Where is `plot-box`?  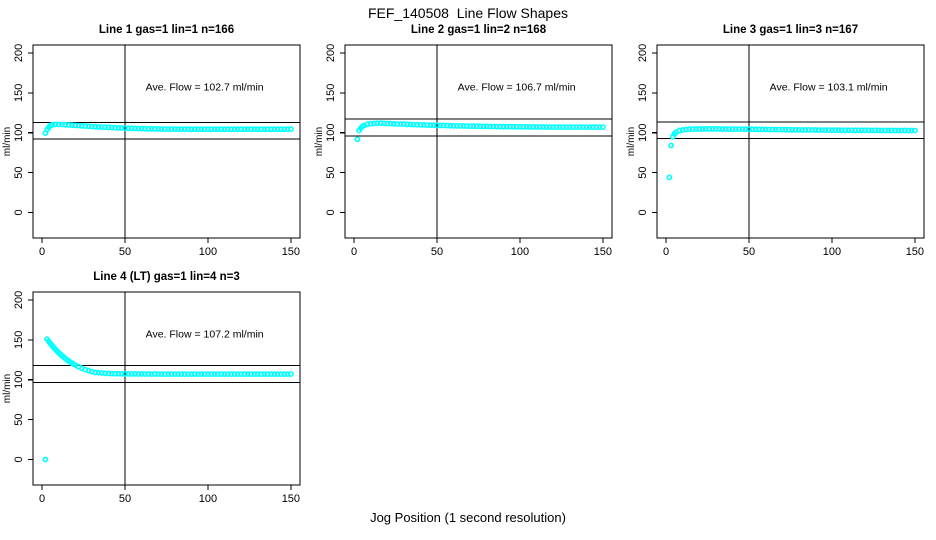 plot-box is located at coordinates (478, 141).